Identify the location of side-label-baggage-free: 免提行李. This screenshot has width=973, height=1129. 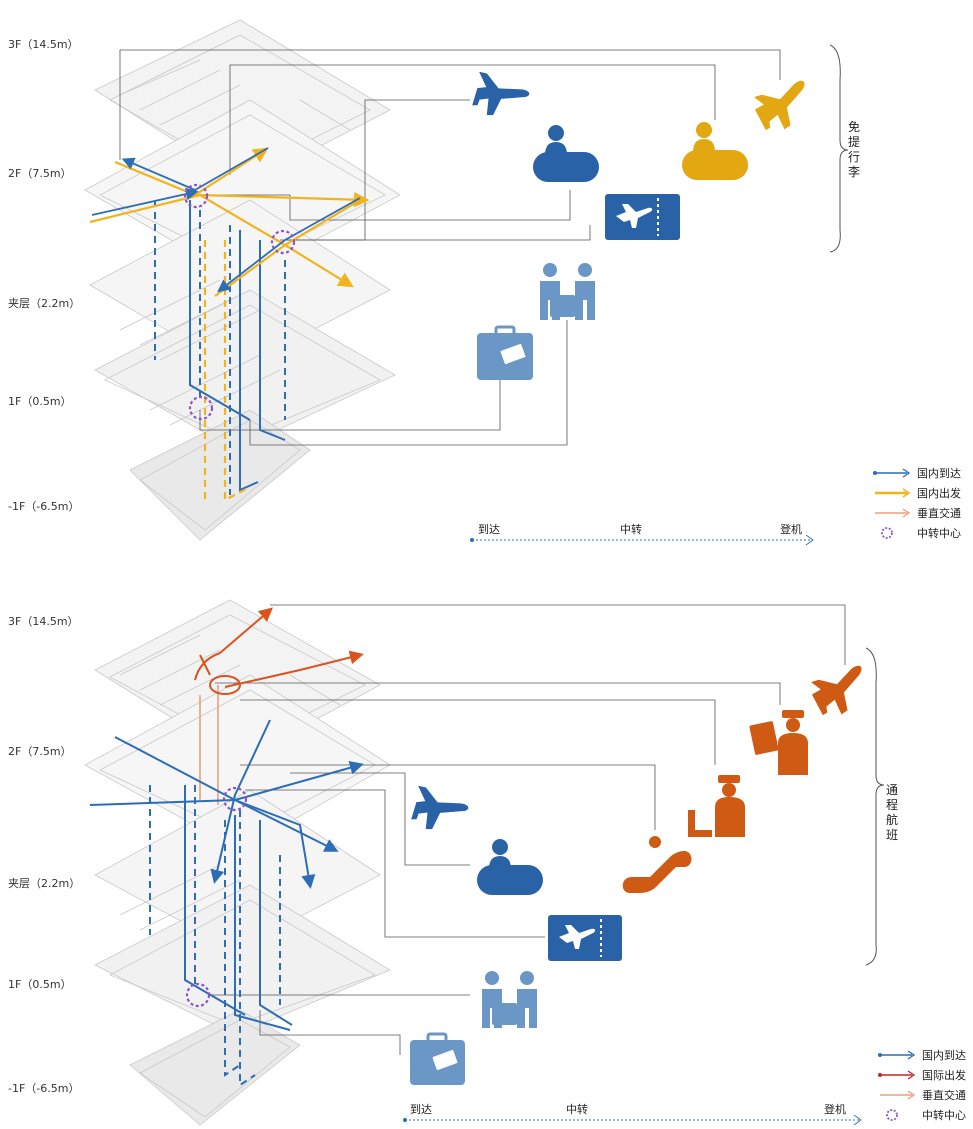
(853, 149).